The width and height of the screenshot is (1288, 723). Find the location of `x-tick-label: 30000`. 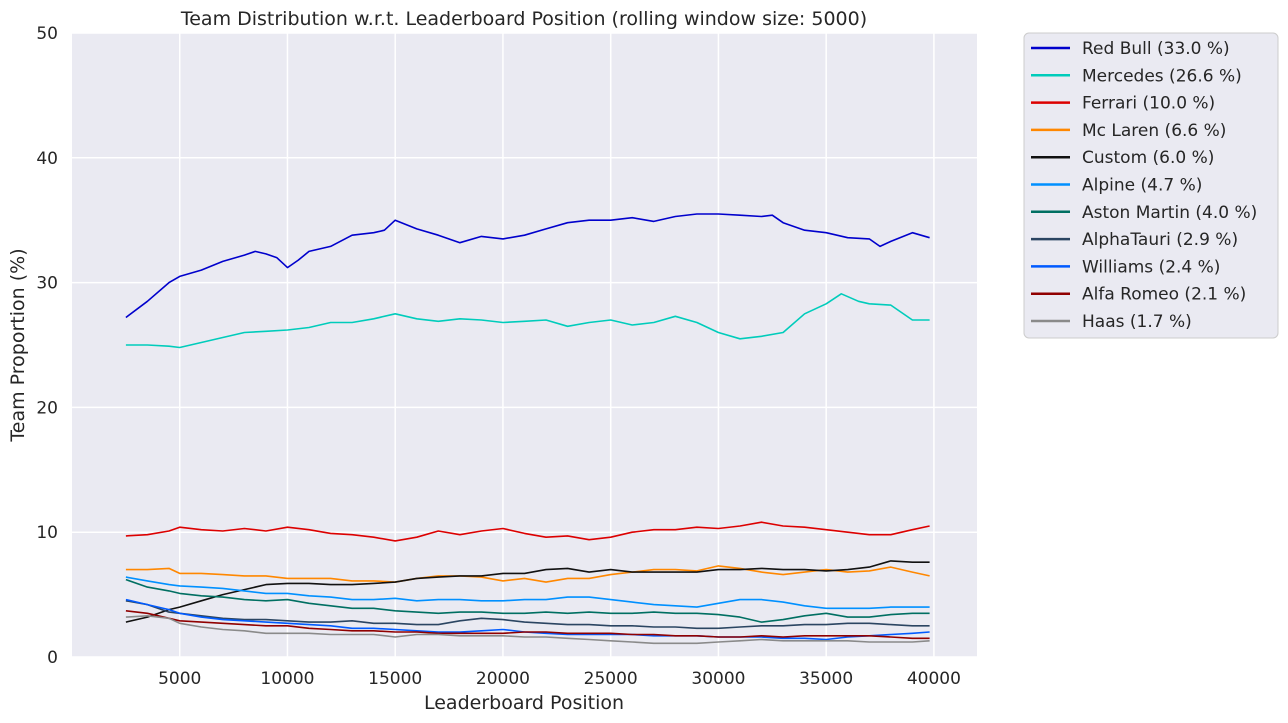

x-tick-label: 30000 is located at coordinates (718, 679).